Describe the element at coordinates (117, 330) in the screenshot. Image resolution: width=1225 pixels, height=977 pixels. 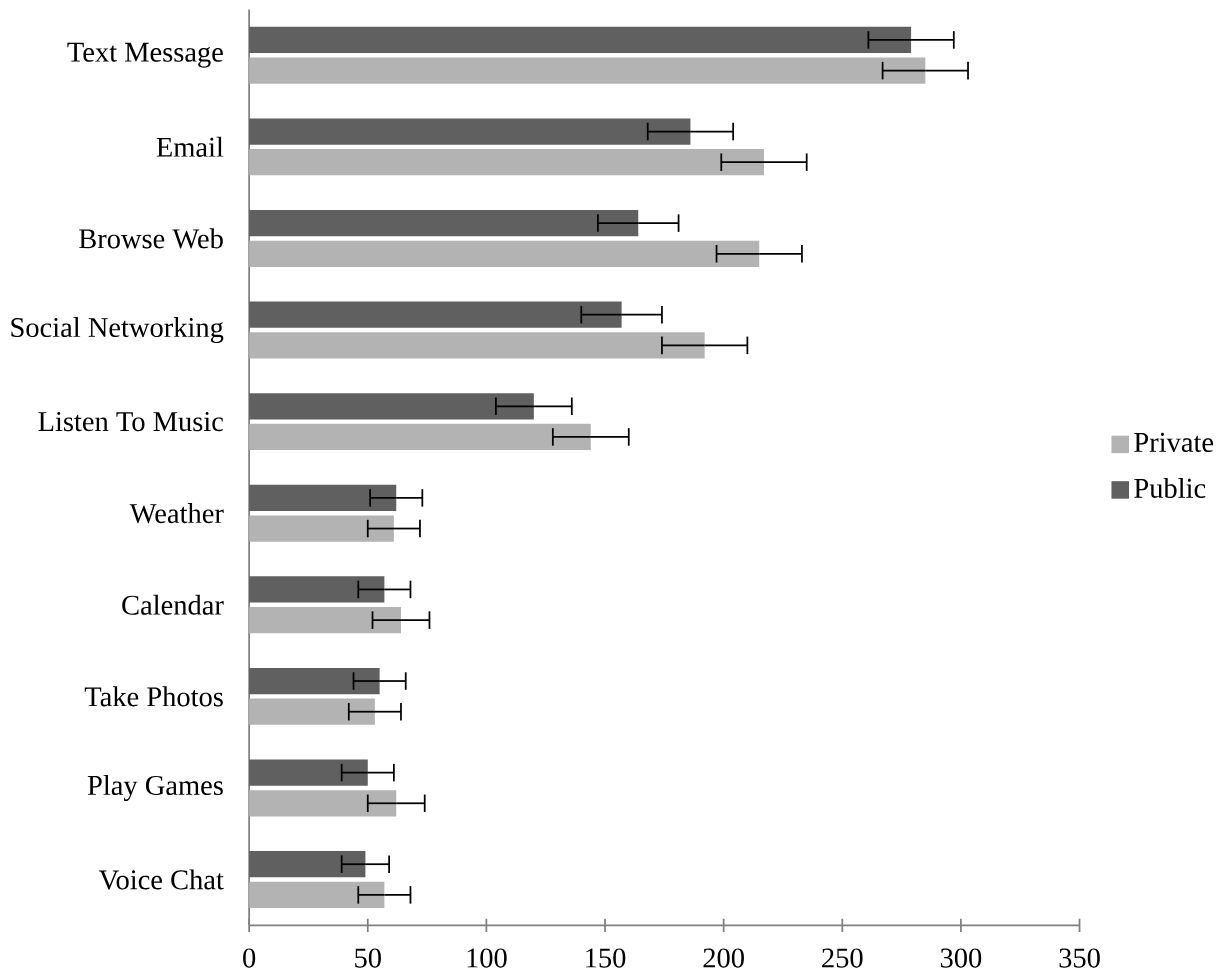
I see `y-tick-label: Social Networking` at that location.